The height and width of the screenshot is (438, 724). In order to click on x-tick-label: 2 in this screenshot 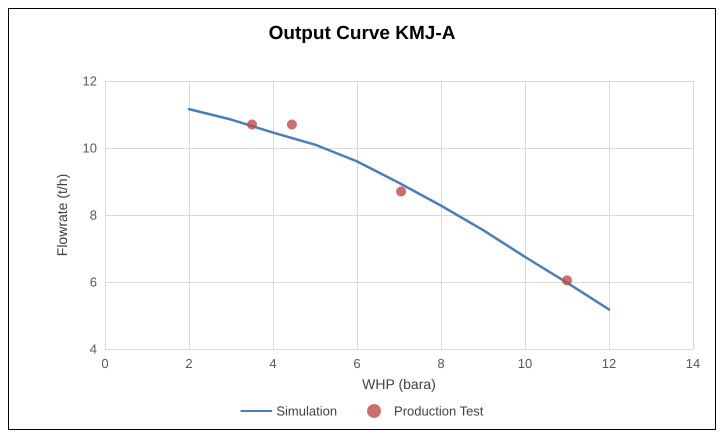, I will do `click(189, 363)`.